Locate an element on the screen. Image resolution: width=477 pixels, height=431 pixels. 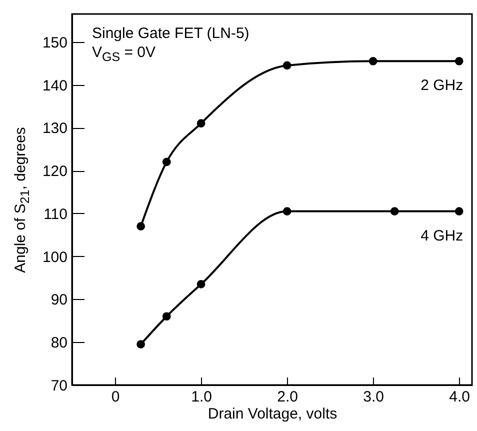
y-tick-label: 140 is located at coordinates (55, 85).